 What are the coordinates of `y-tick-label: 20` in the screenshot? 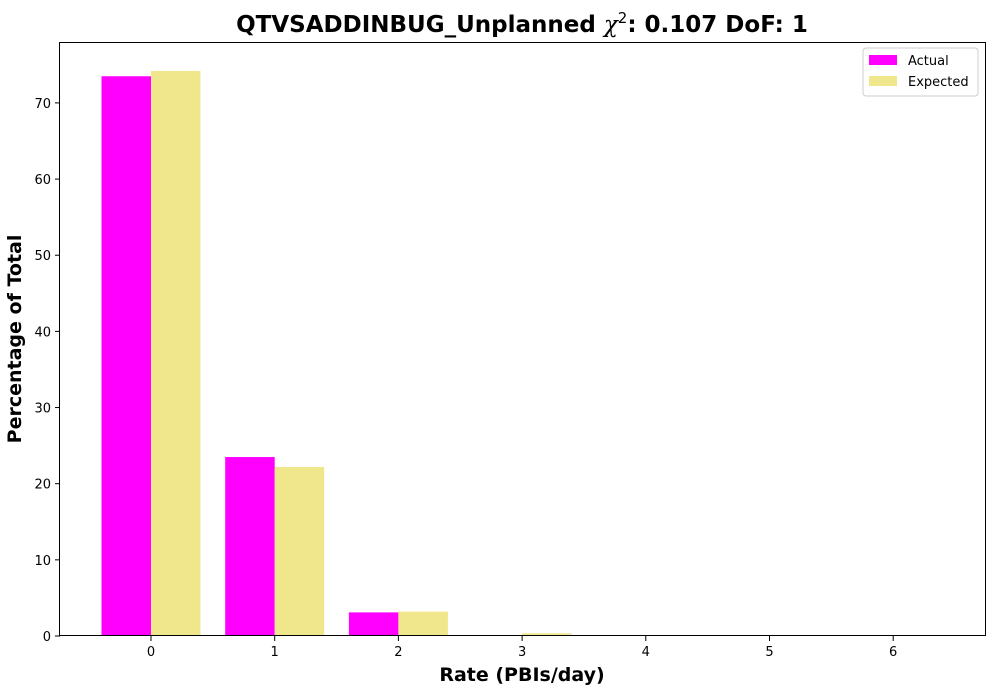 It's located at (42, 485).